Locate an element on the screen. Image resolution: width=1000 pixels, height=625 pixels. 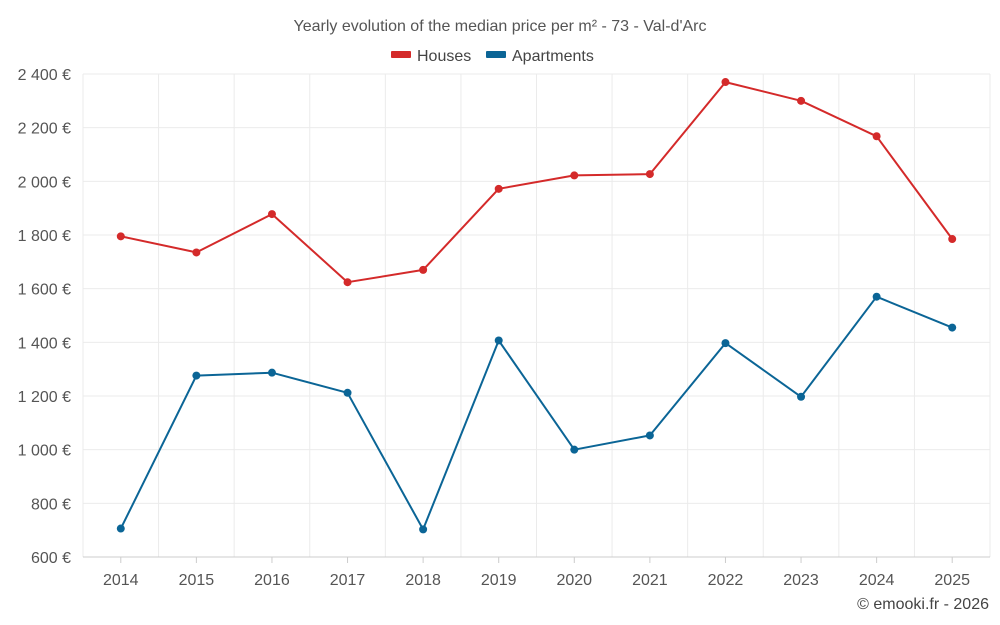
legend-item-houses: Houses is located at coordinates (431, 56).